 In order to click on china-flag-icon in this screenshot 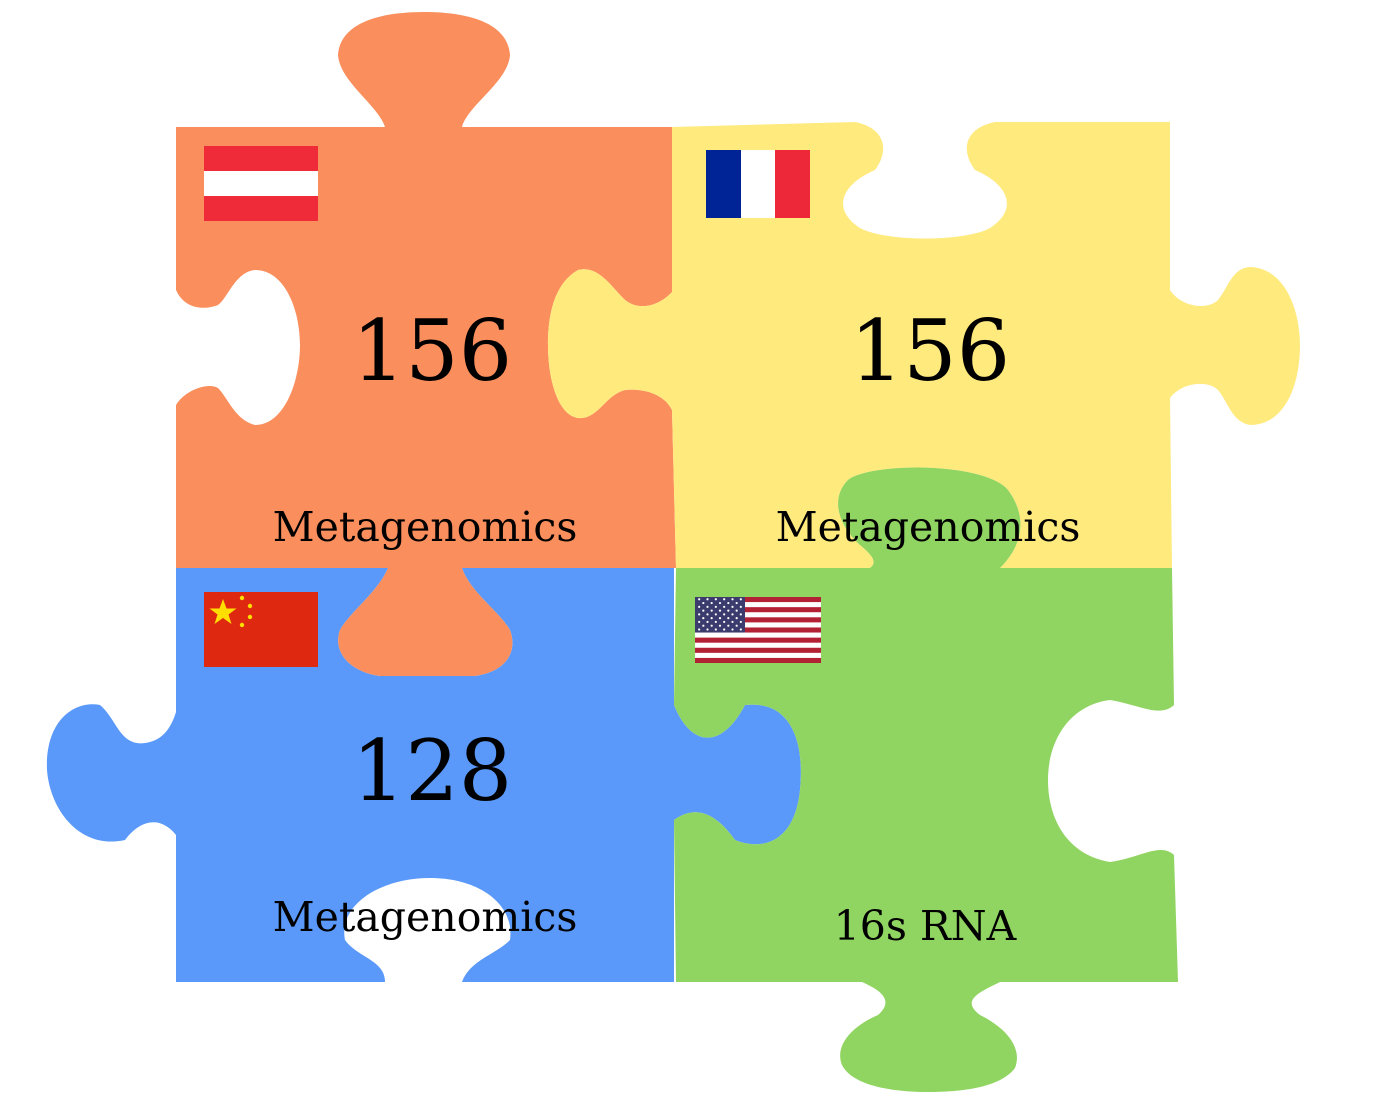, I will do `click(261, 629)`.